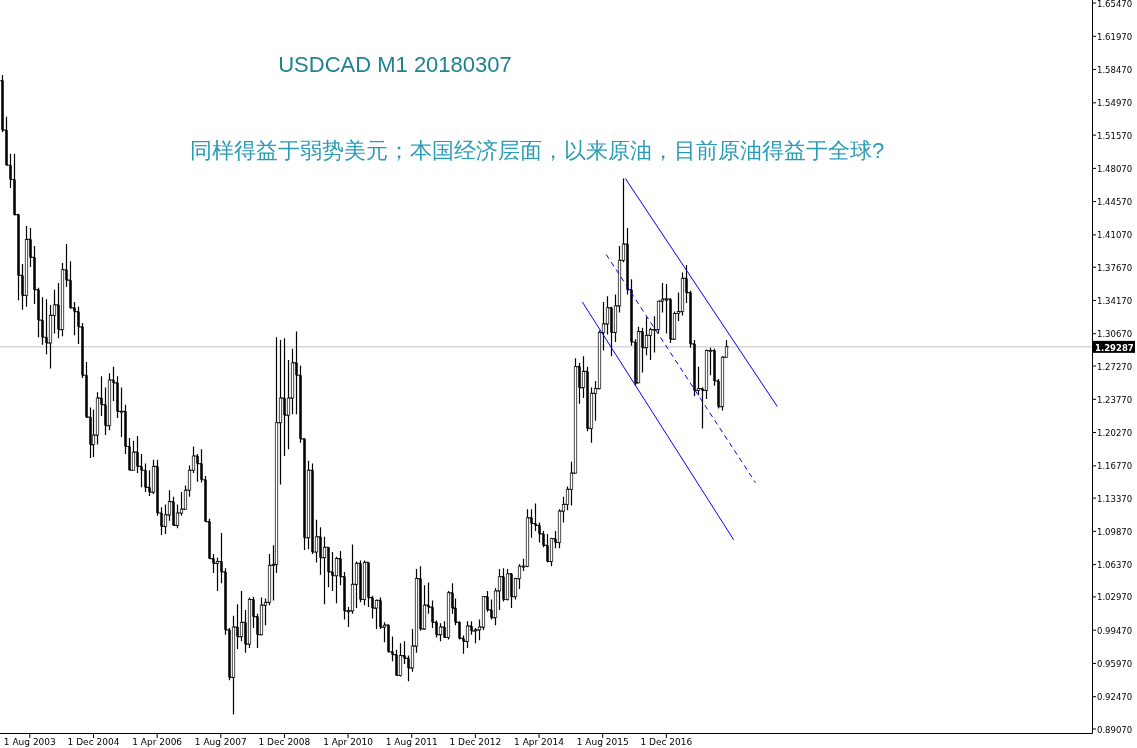  I want to click on y-tick-label: 1.54970, so click(1115, 103).